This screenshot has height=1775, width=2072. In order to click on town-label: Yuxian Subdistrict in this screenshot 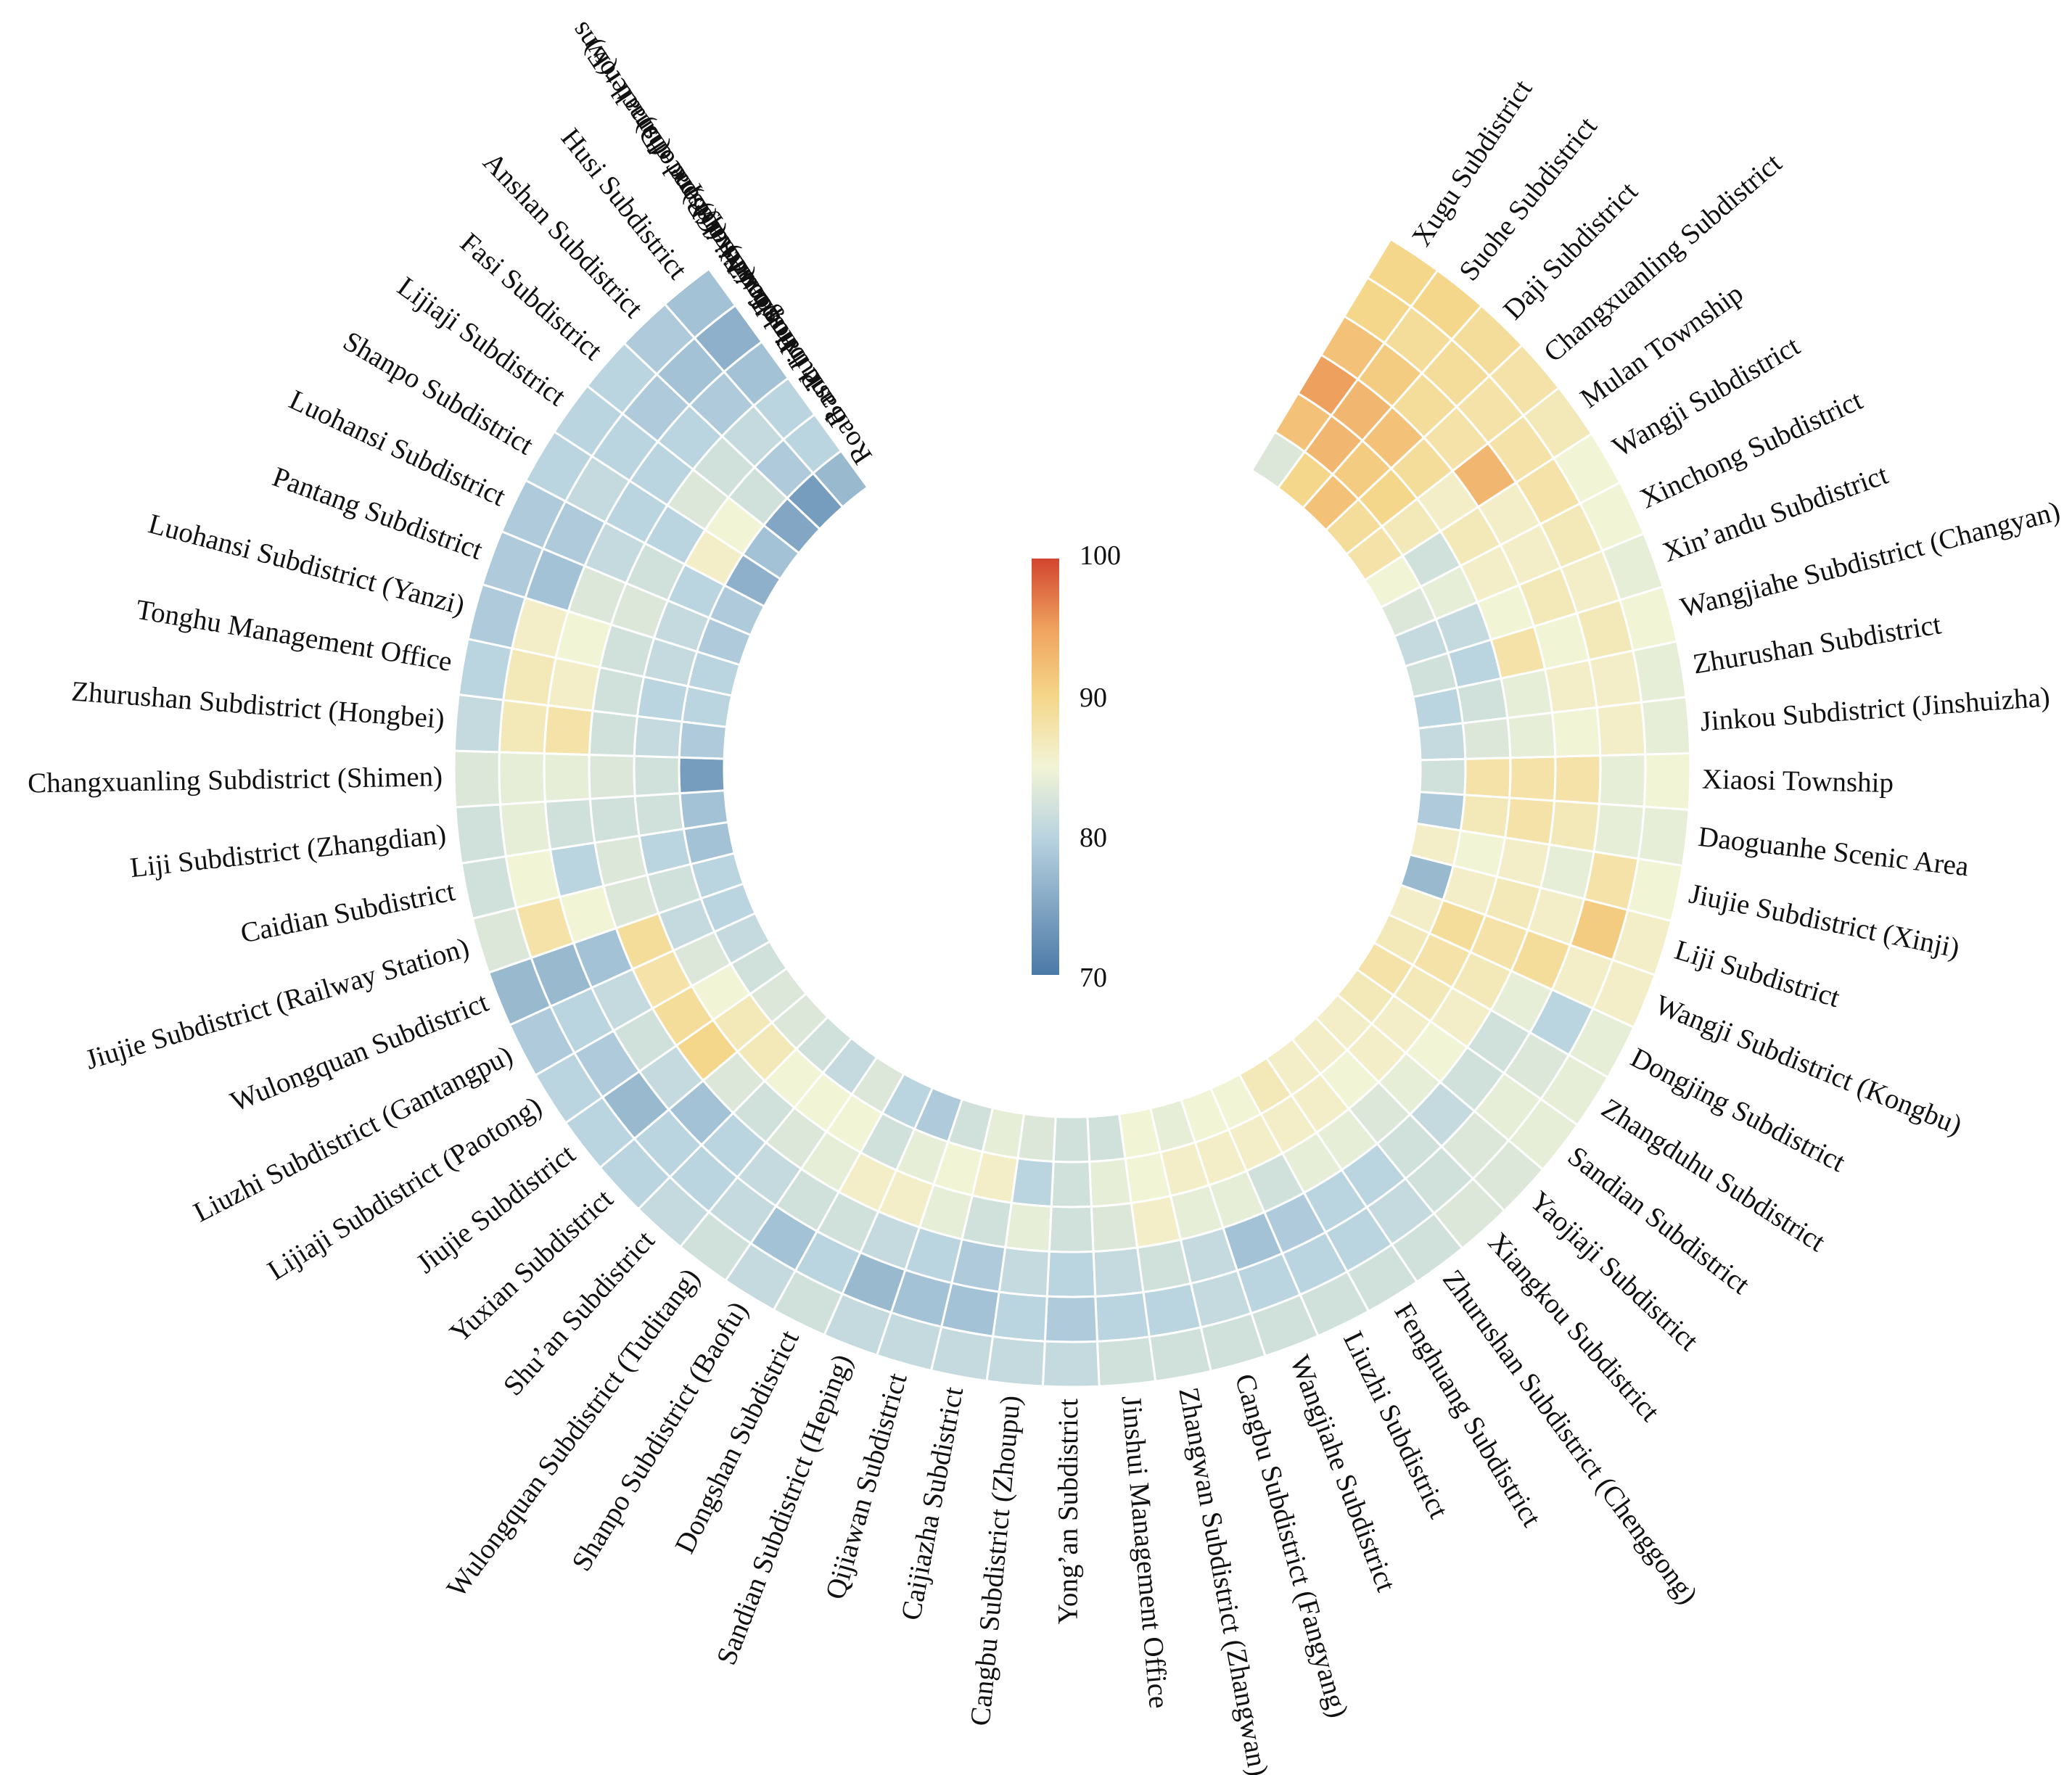, I will do `click(532, 1265)`.